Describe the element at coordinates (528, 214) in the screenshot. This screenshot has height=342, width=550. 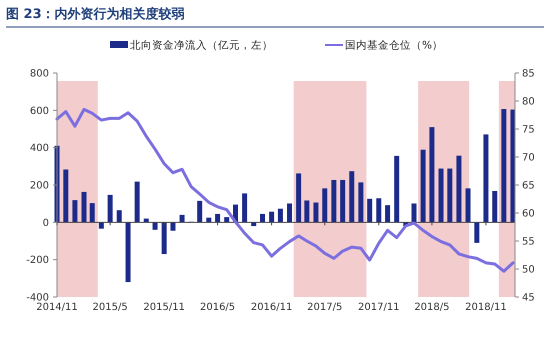
I see `y2-tick-label: 60` at that location.